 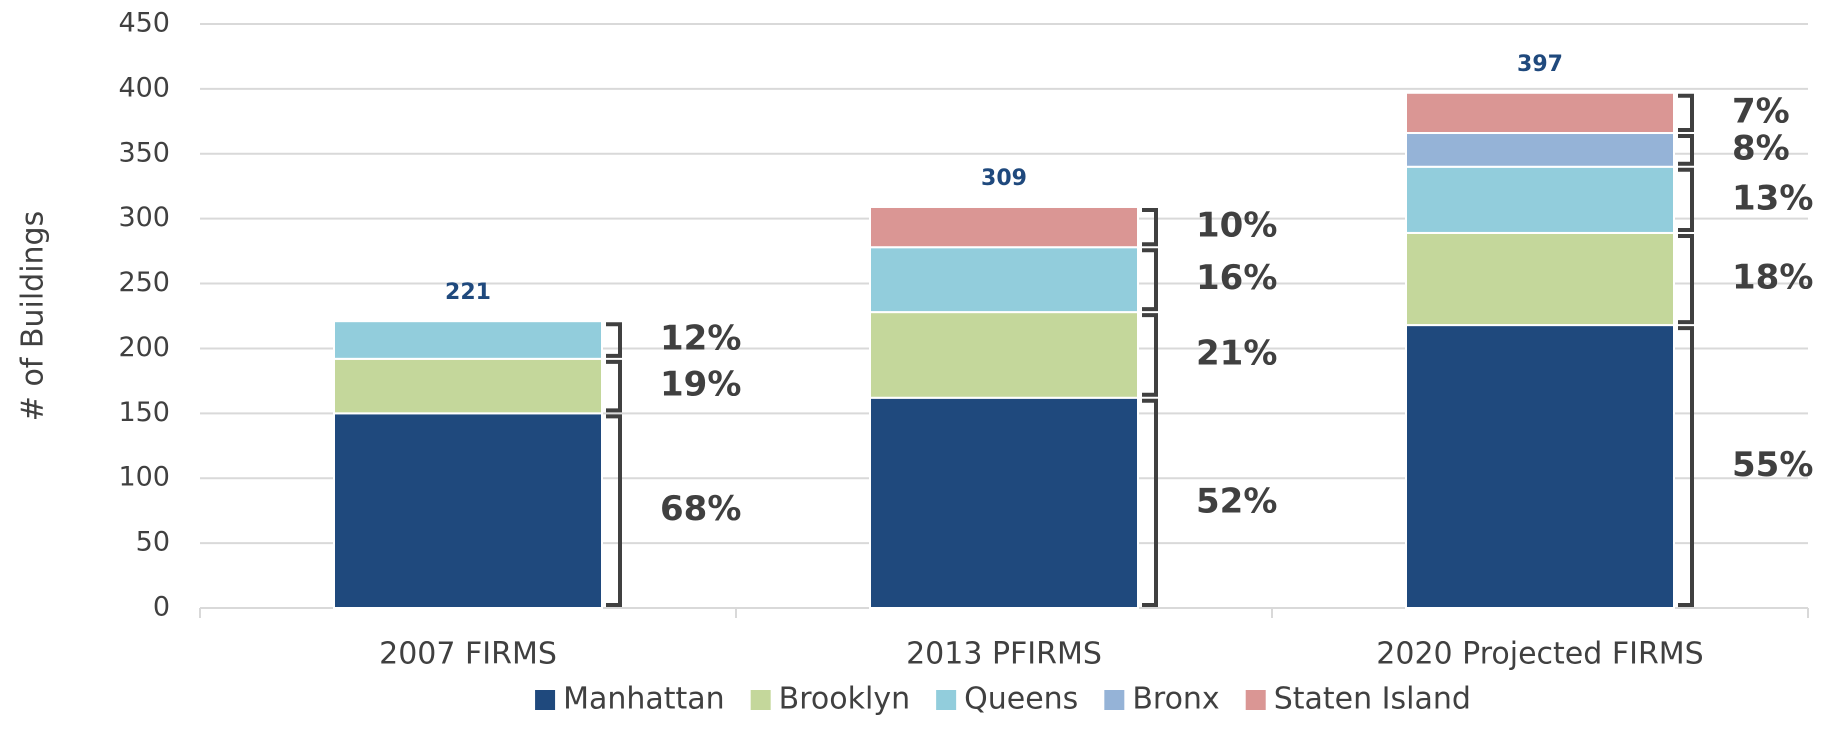 I want to click on percent-label: 12%, so click(x=700, y=339).